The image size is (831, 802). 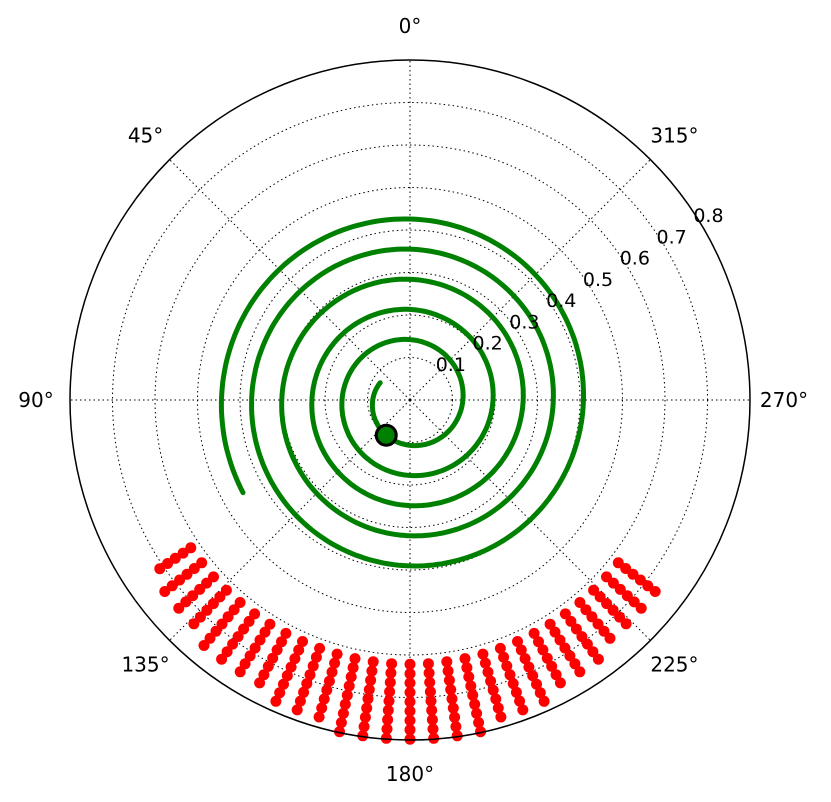 What do you see at coordinates (410, 774) in the screenshot?
I see `theta-tick-label: 180°` at bounding box center [410, 774].